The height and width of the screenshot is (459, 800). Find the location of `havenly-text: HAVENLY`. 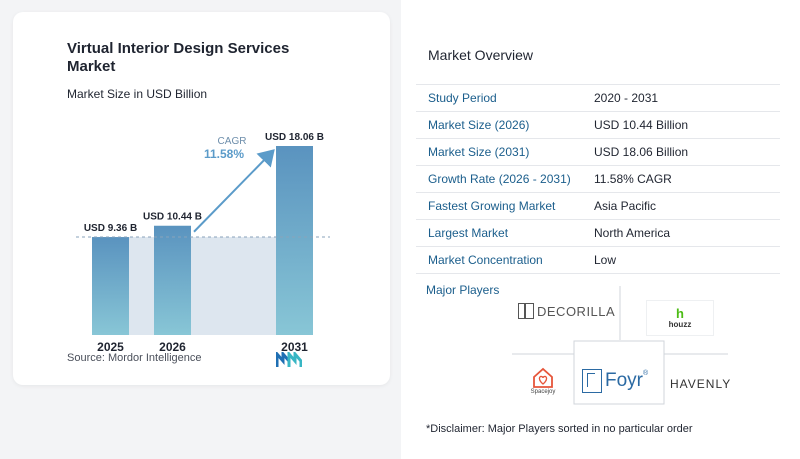

havenly-text: HAVENLY is located at coordinates (701, 384).